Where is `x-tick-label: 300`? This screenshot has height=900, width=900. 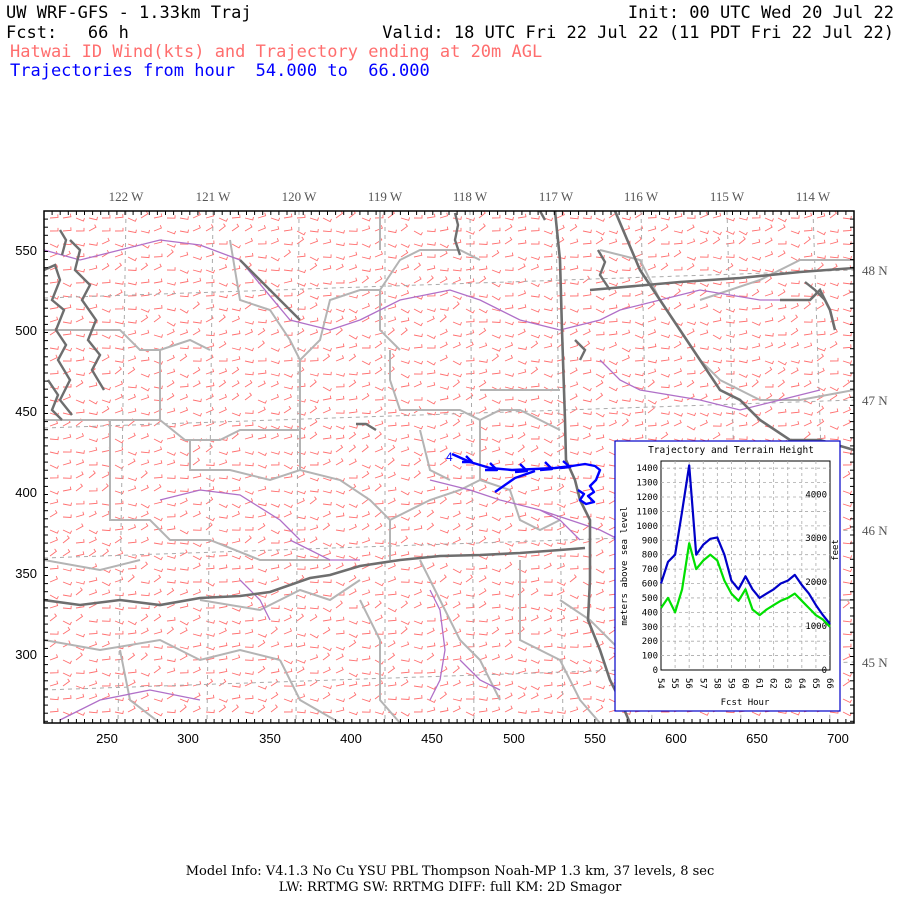
x-tick-label: 300 is located at coordinates (188, 738).